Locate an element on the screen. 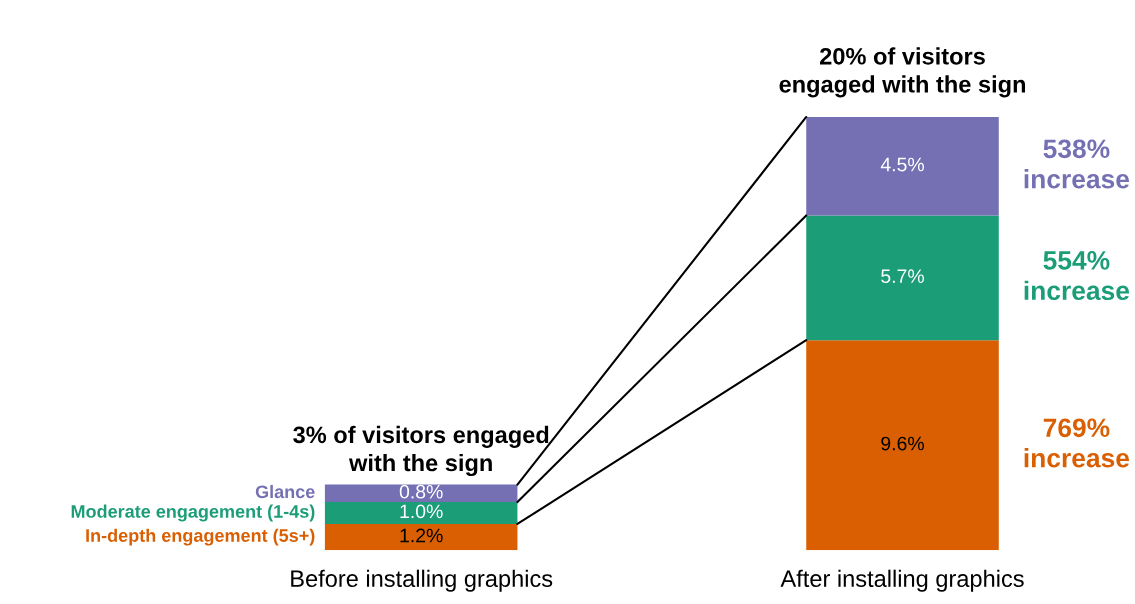 This screenshot has height=604, width=1135. data-label: 9.6% is located at coordinates (902, 443).